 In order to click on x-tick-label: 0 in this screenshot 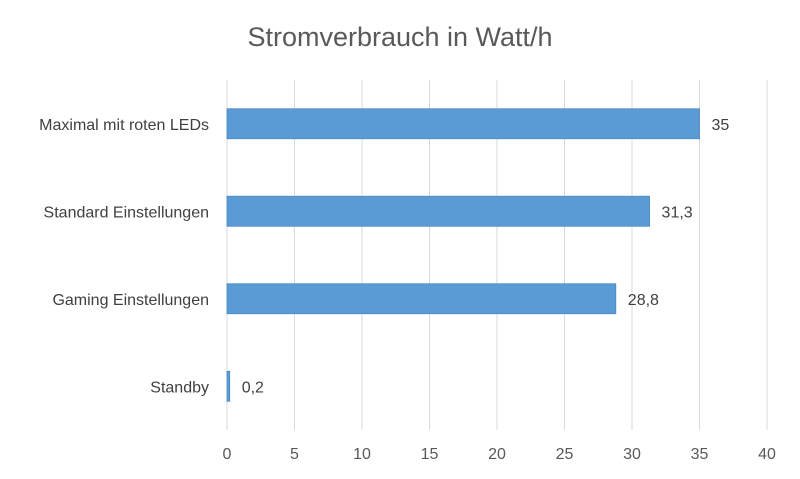, I will do `click(227, 454)`.